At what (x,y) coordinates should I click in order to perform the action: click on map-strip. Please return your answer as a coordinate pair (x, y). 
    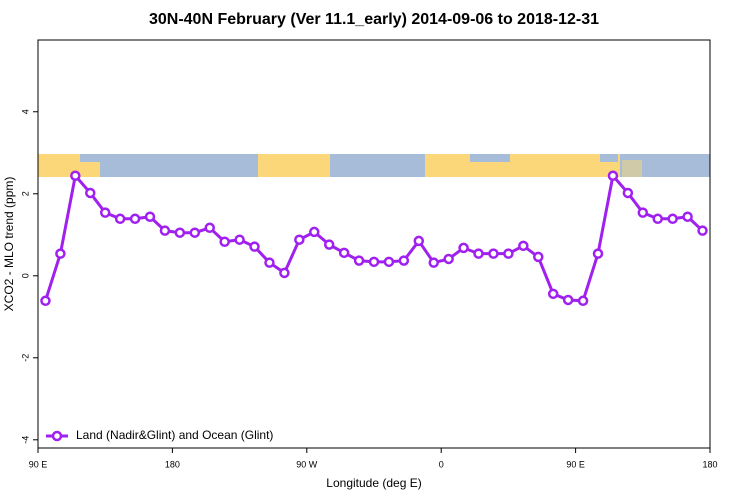
    Looking at the image, I should click on (374, 165).